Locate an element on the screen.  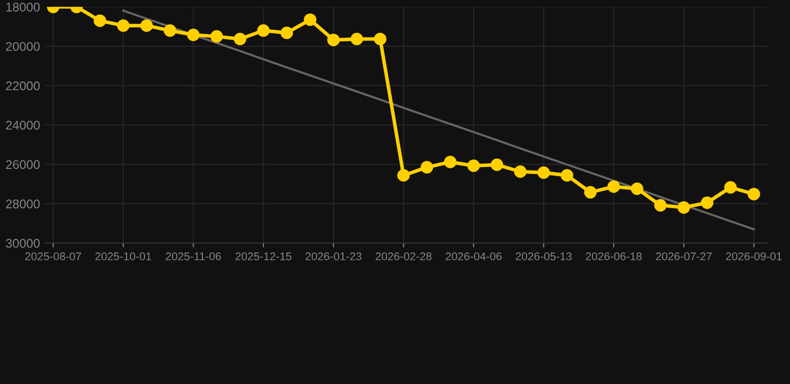
x-tick-label: 2025-11-06 is located at coordinates (193, 256).